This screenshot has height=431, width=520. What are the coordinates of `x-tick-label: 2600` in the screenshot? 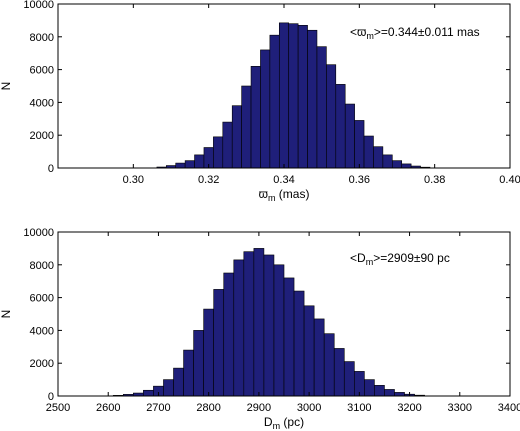 It's located at (108, 408).